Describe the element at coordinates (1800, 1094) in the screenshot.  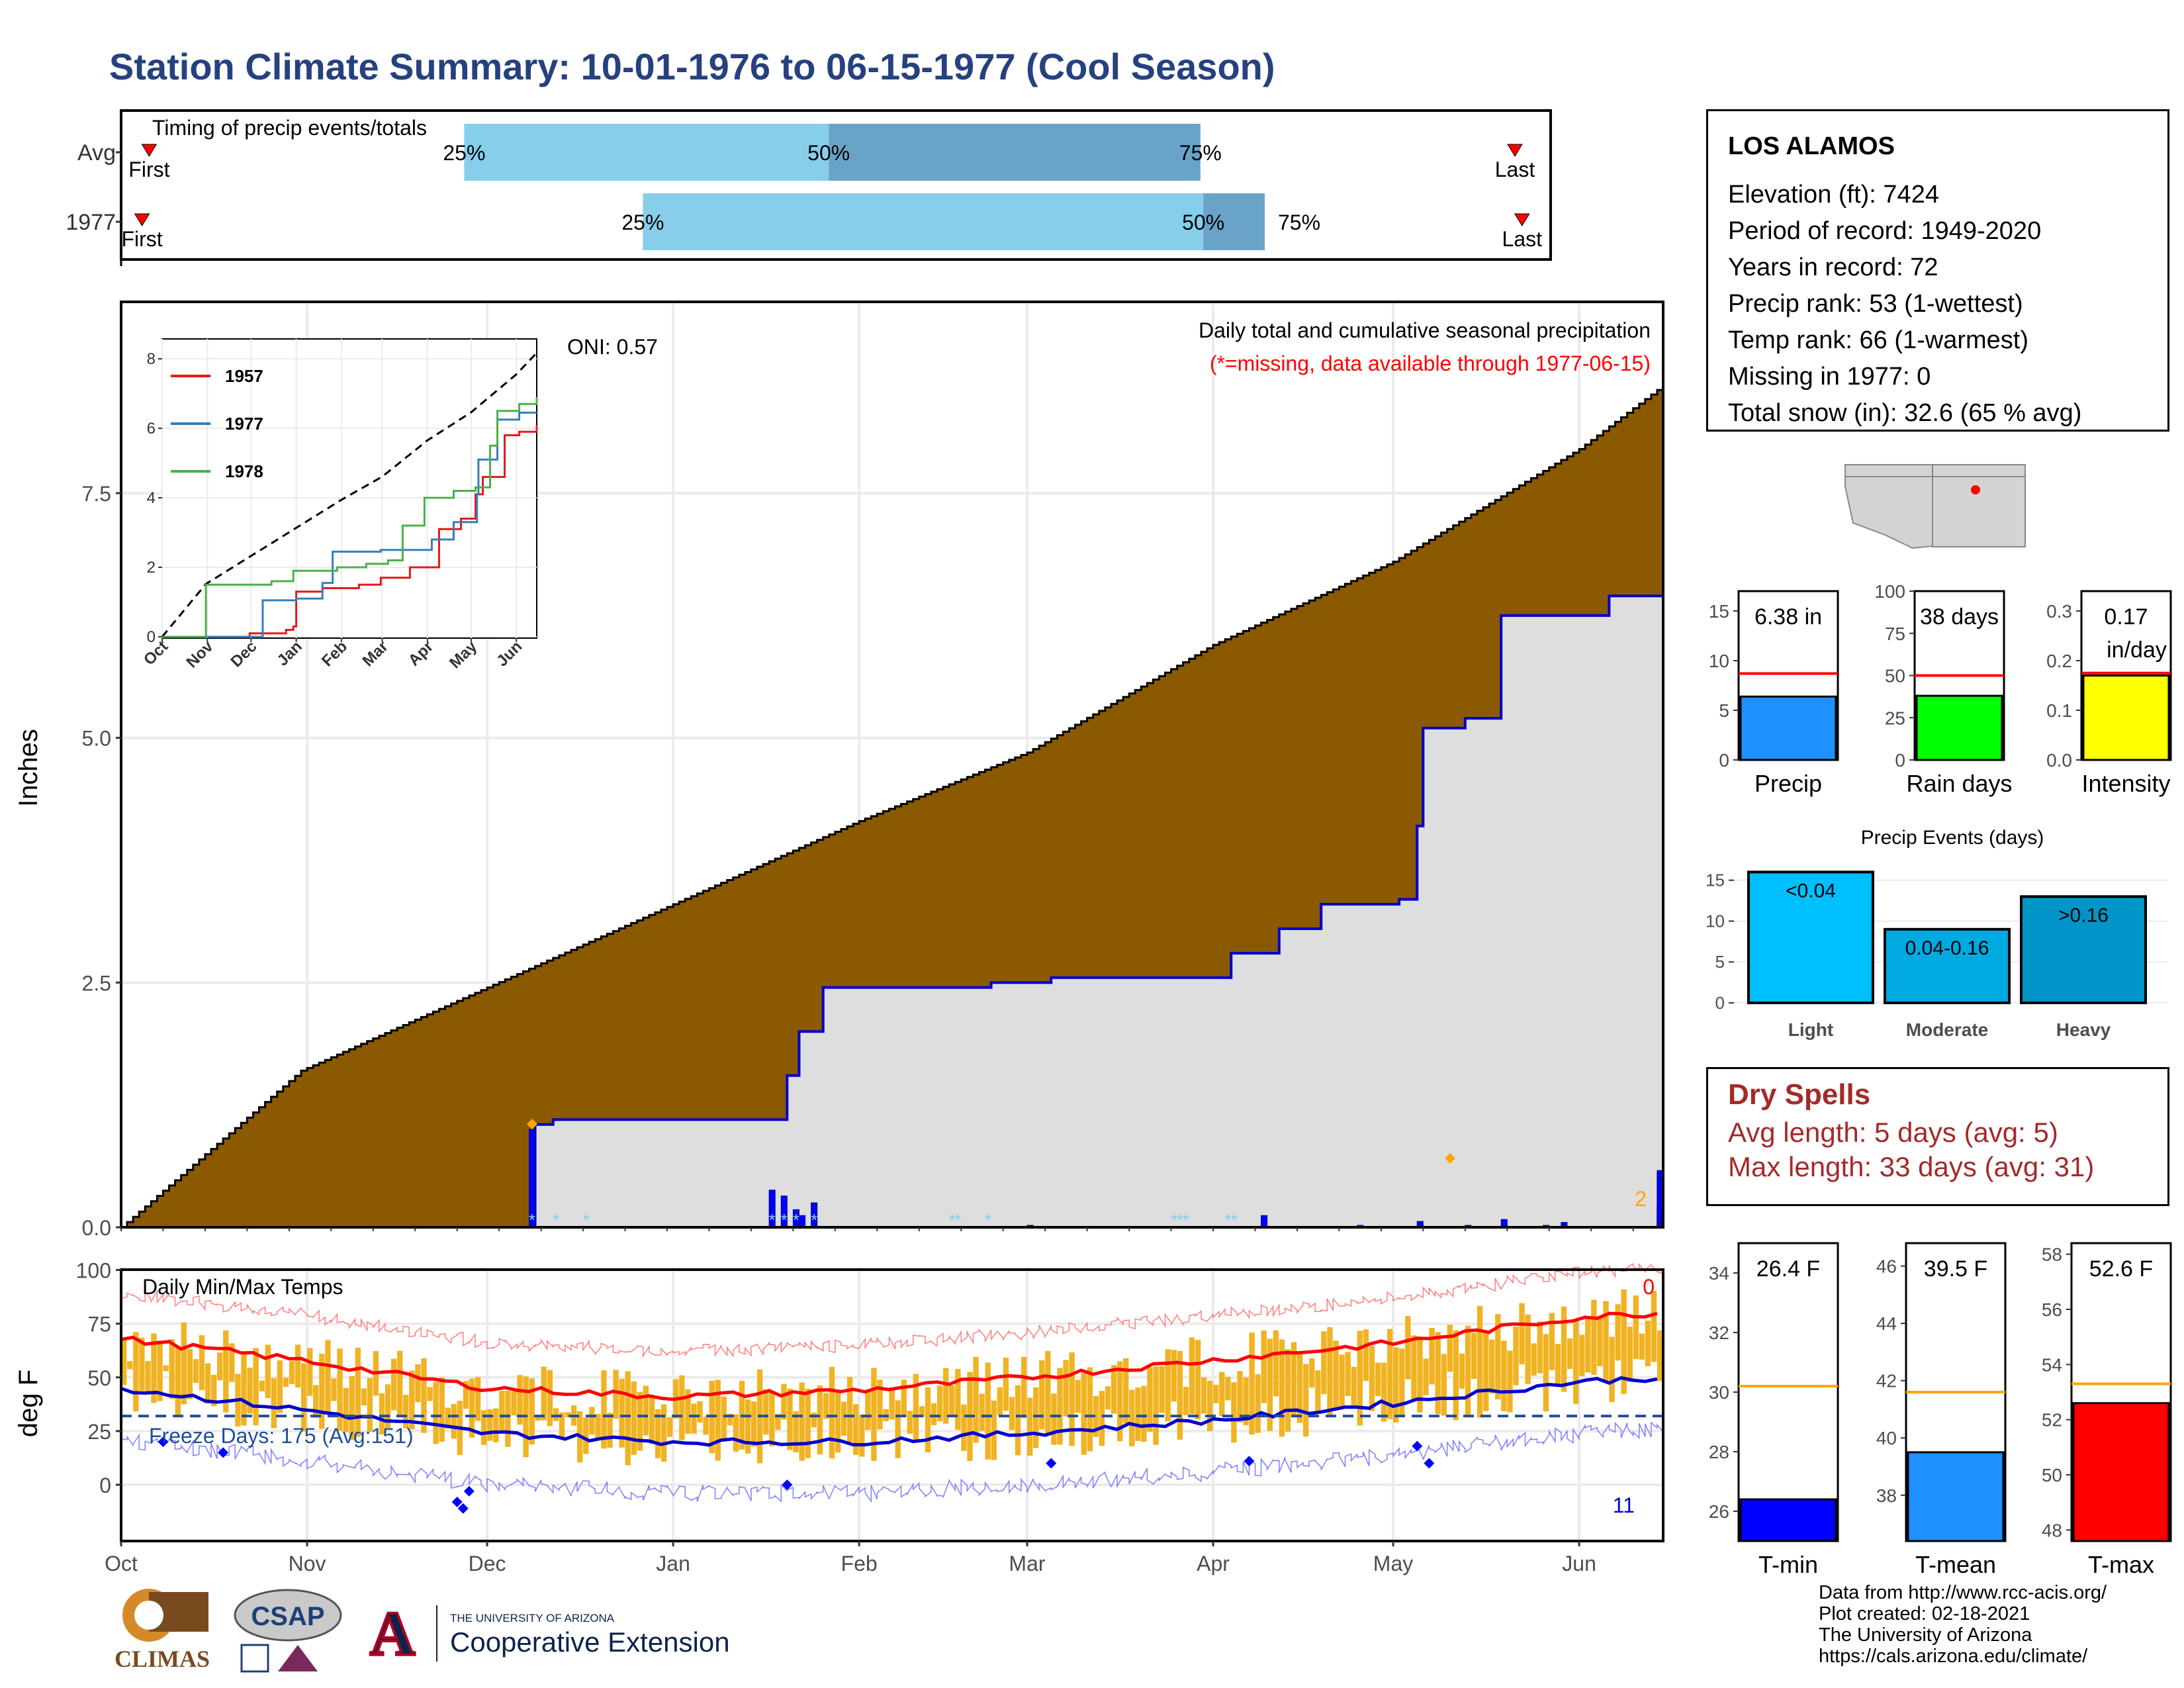
I see `dry-spells-title: Dry Spells` at that location.